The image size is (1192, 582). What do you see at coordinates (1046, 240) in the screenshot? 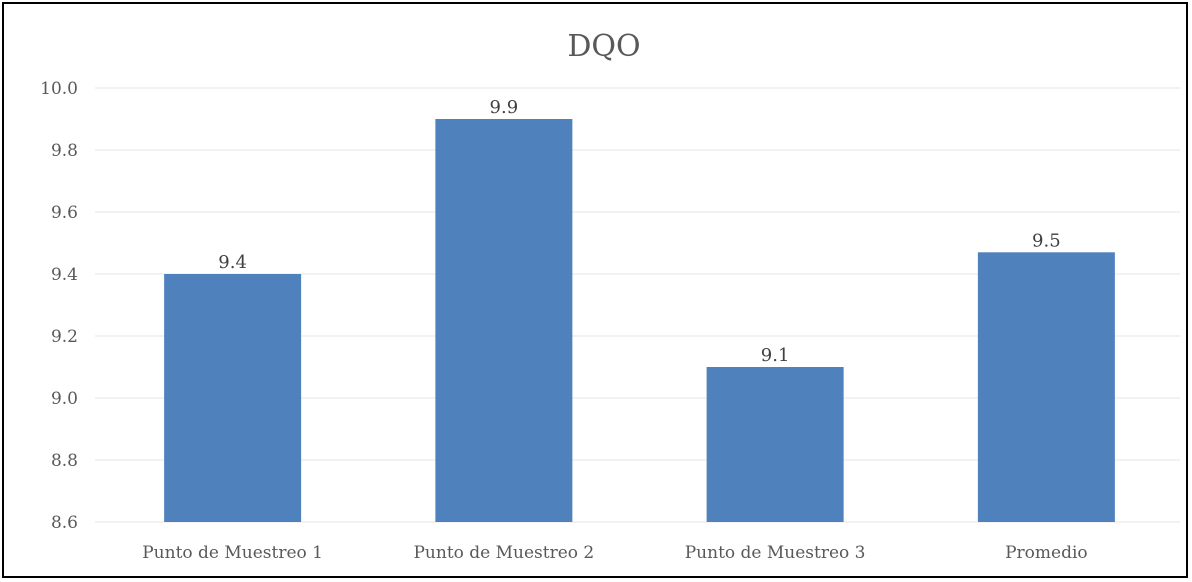
I see `data-label: 9.5` at bounding box center [1046, 240].